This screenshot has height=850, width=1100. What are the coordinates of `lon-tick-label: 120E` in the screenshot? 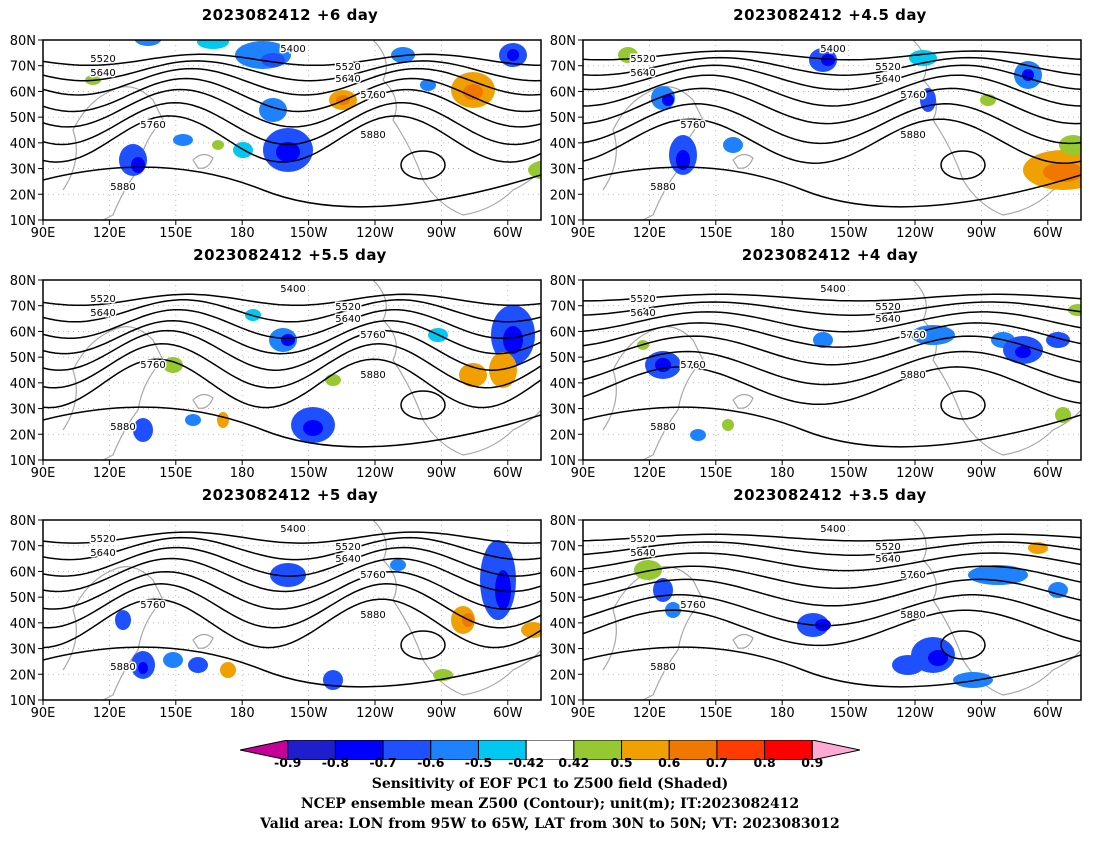 It's located at (109, 473).